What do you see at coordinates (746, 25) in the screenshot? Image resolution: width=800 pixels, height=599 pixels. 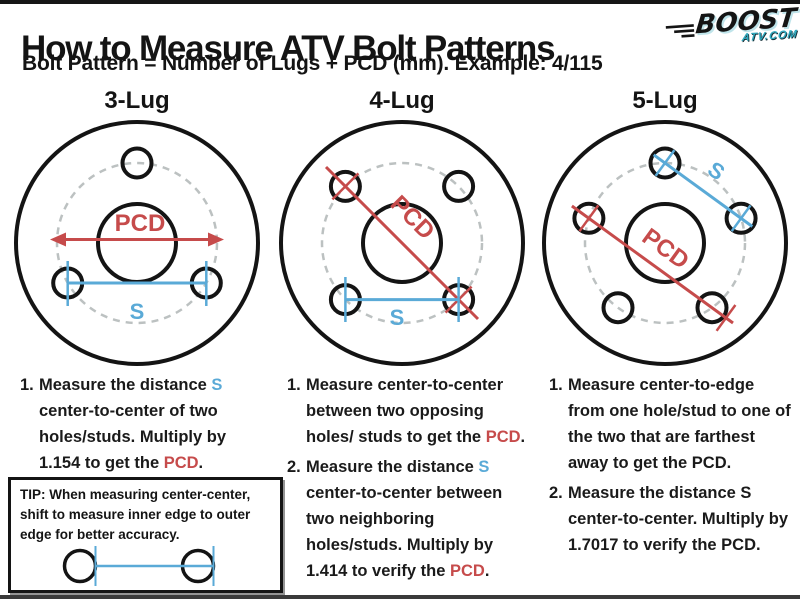 I see `logo-text: BOOST ATV.COM` at bounding box center [746, 25].